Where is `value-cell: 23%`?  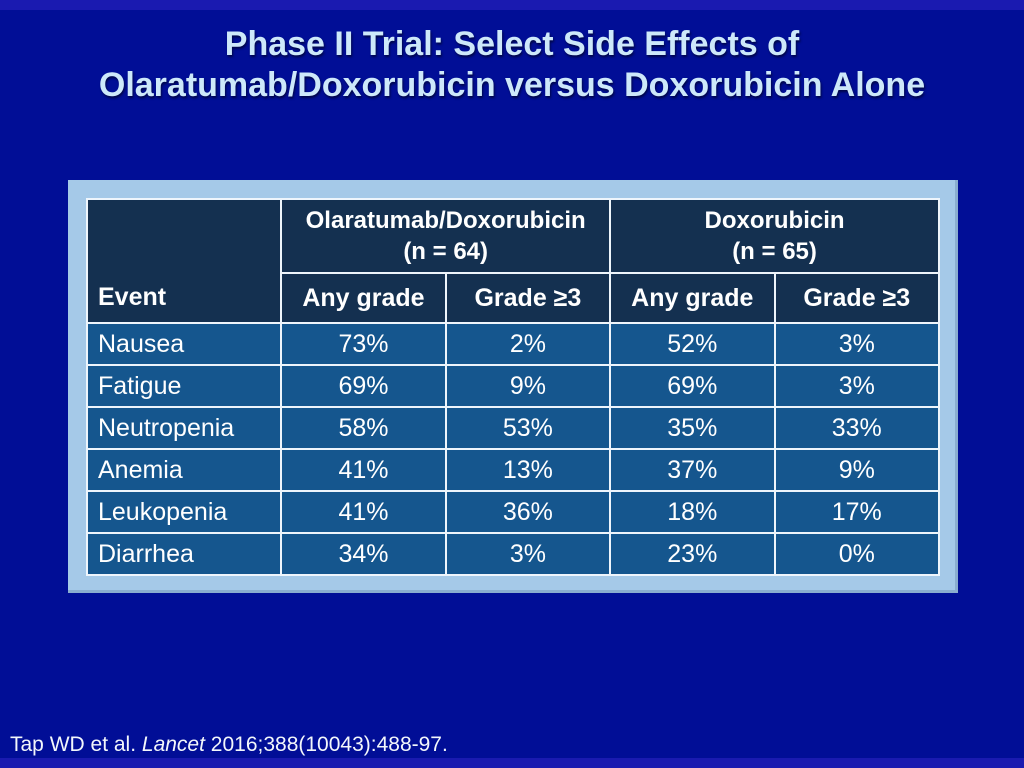
value-cell: 23% is located at coordinates (692, 554).